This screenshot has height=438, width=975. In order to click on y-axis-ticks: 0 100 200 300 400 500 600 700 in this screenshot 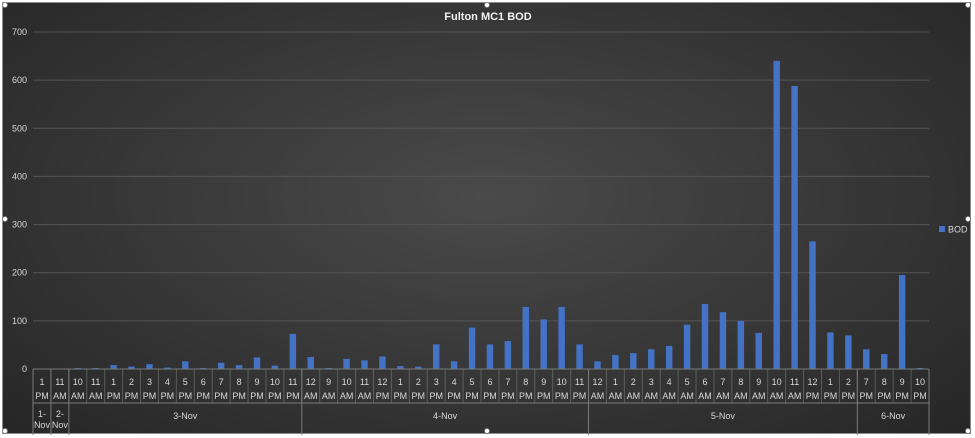, I will do `click(19, 200)`.